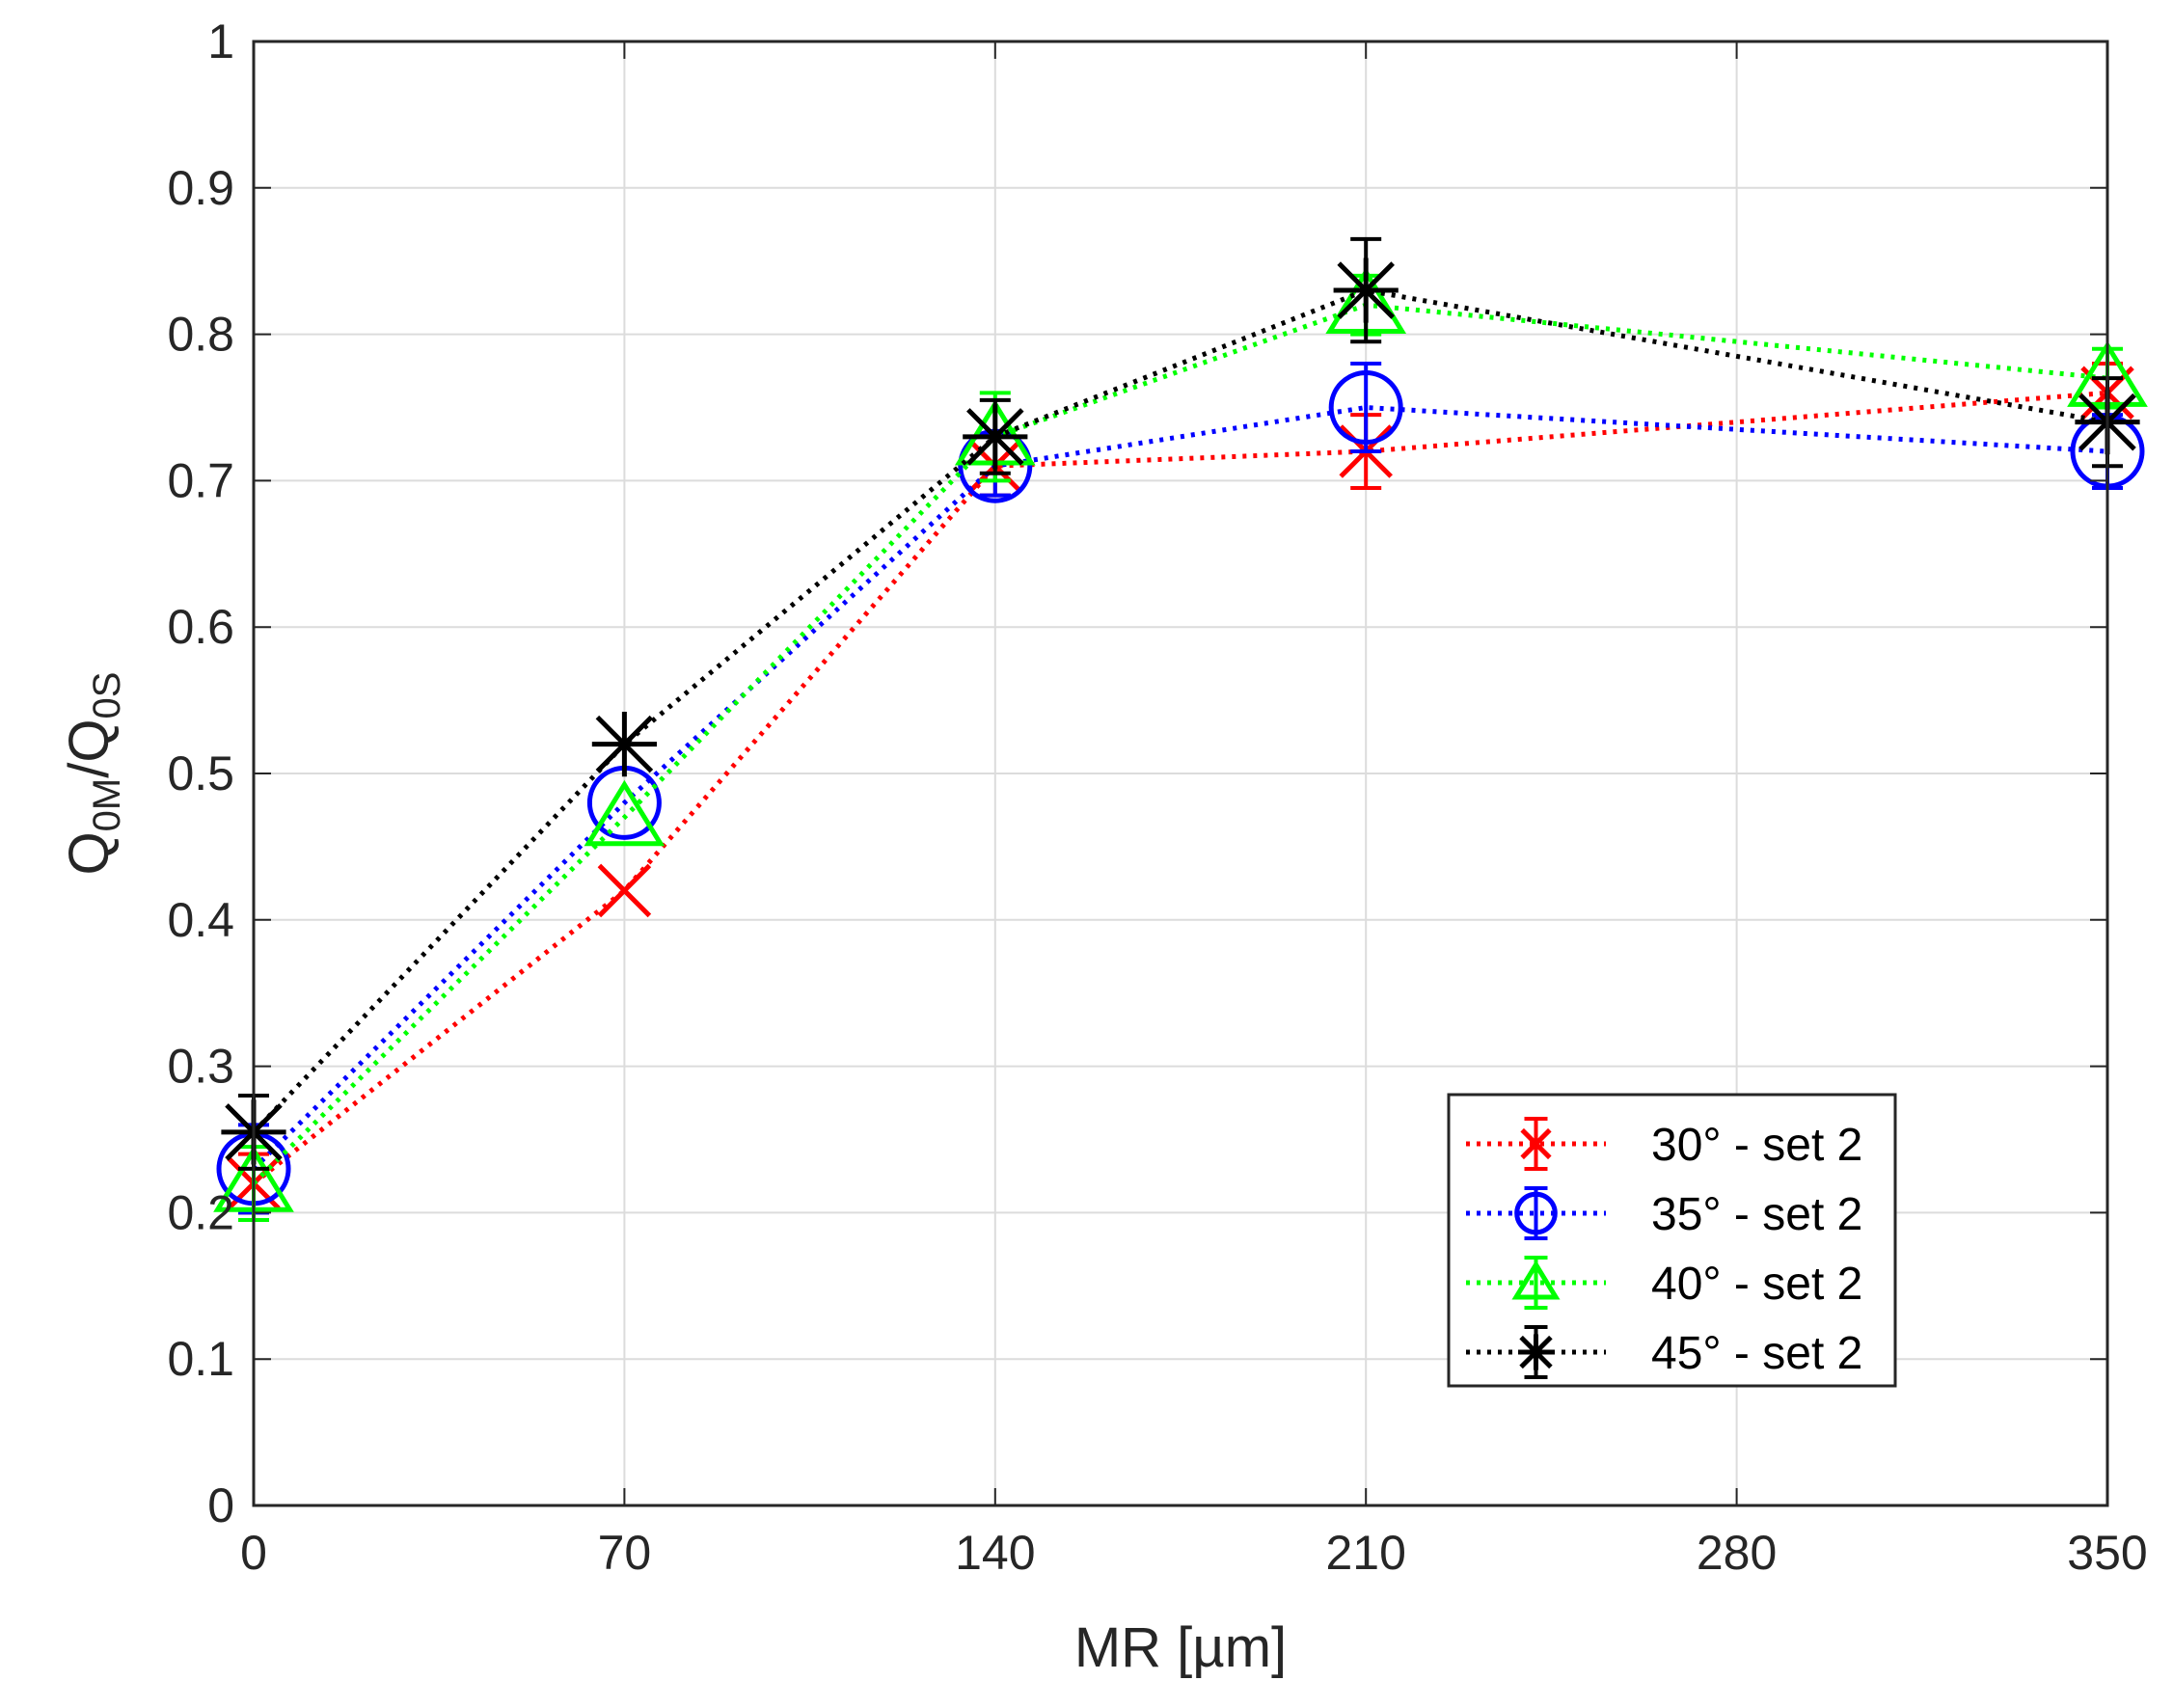 Image resolution: width=2173 pixels, height=1708 pixels. What do you see at coordinates (200, 188) in the screenshot?
I see `y-tick-label: 0.9` at bounding box center [200, 188].